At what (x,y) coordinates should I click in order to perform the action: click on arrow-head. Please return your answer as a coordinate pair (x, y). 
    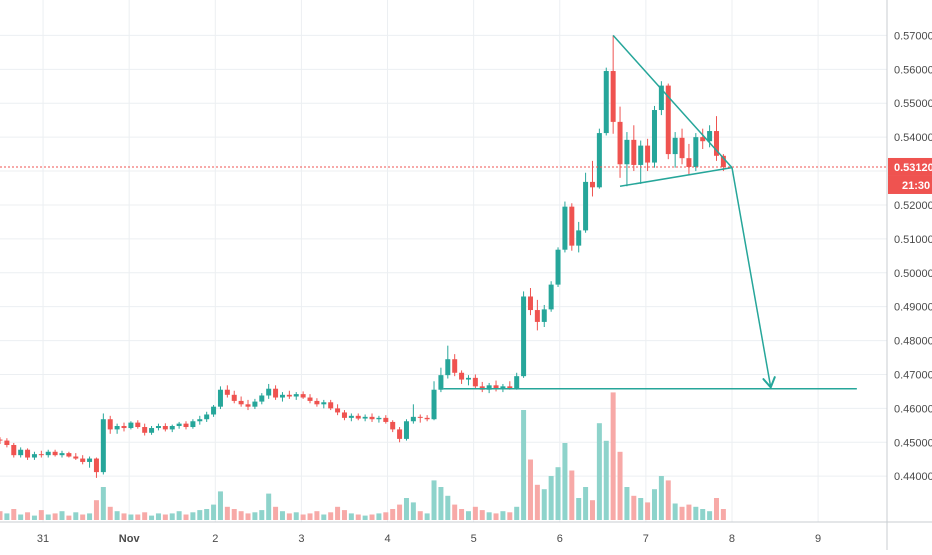
    Looking at the image, I should click on (769, 383).